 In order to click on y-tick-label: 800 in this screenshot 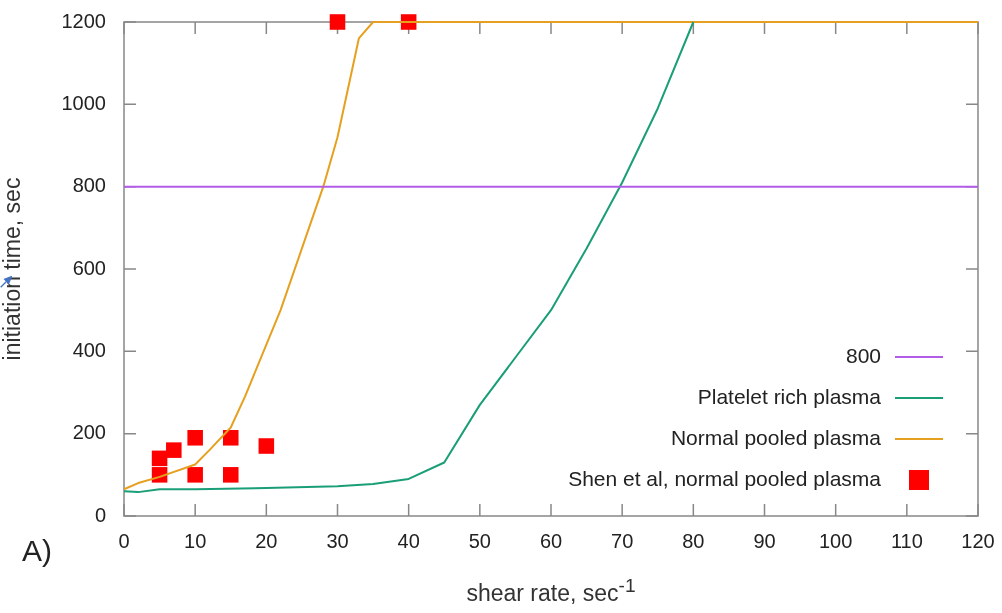, I will do `click(89, 185)`.